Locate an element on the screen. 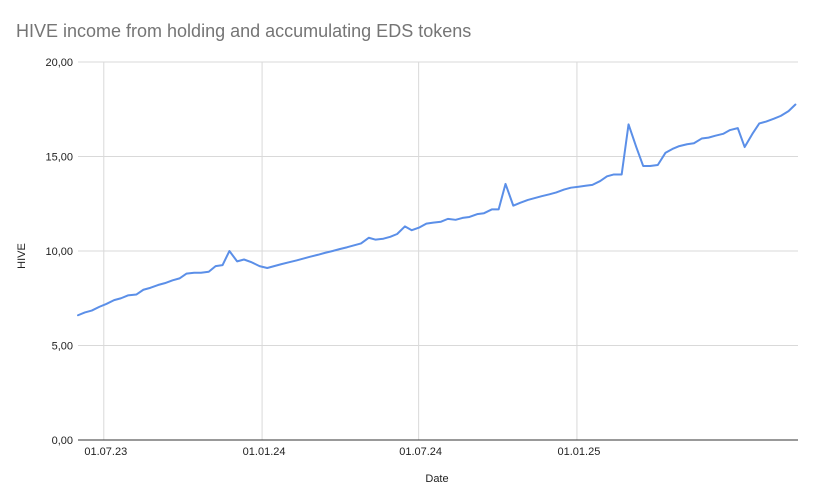 This screenshot has width=816, height=503. x-tick-label: 01.01.24 is located at coordinates (264, 452).